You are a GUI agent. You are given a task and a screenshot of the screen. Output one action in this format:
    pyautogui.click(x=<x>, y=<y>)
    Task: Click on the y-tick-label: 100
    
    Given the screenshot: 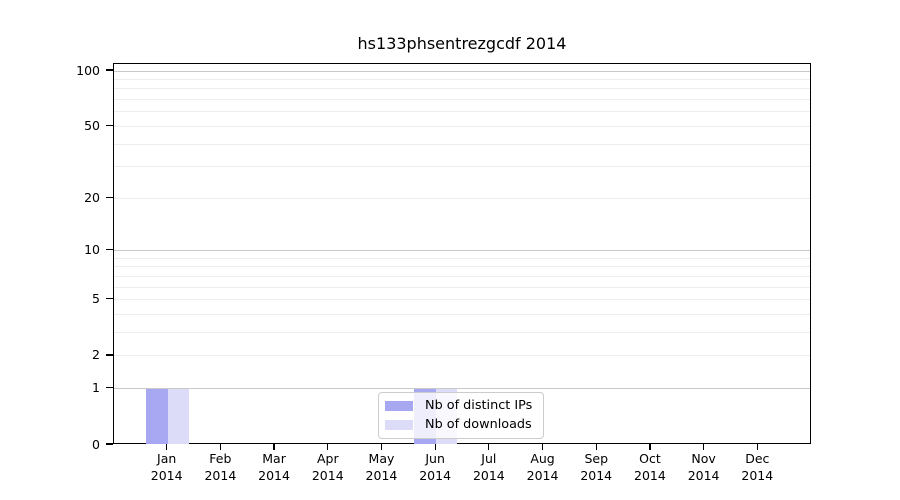 What is the action you would take?
    pyautogui.click(x=88, y=70)
    